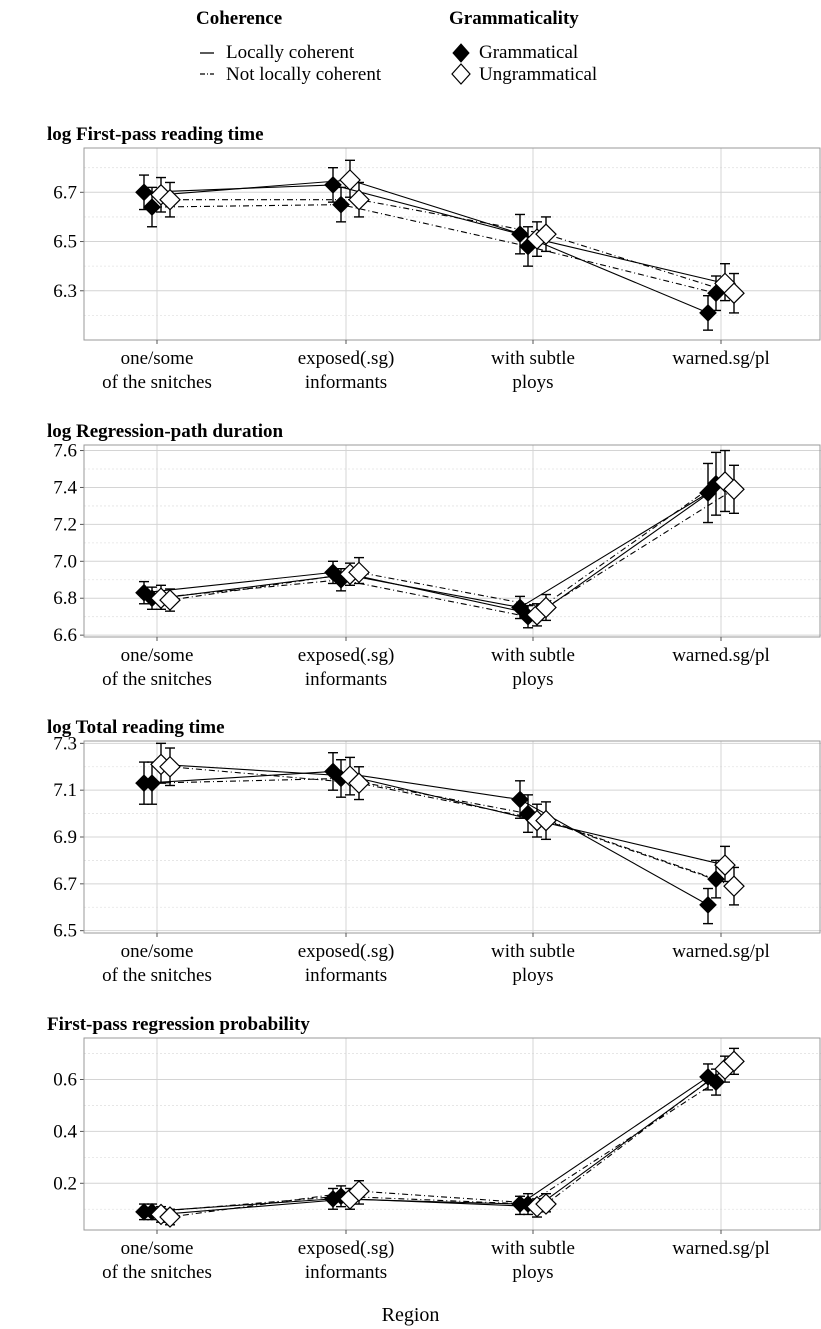  What do you see at coordinates (529, 52) in the screenshot?
I see `legend-grammatical: Grammatical` at bounding box center [529, 52].